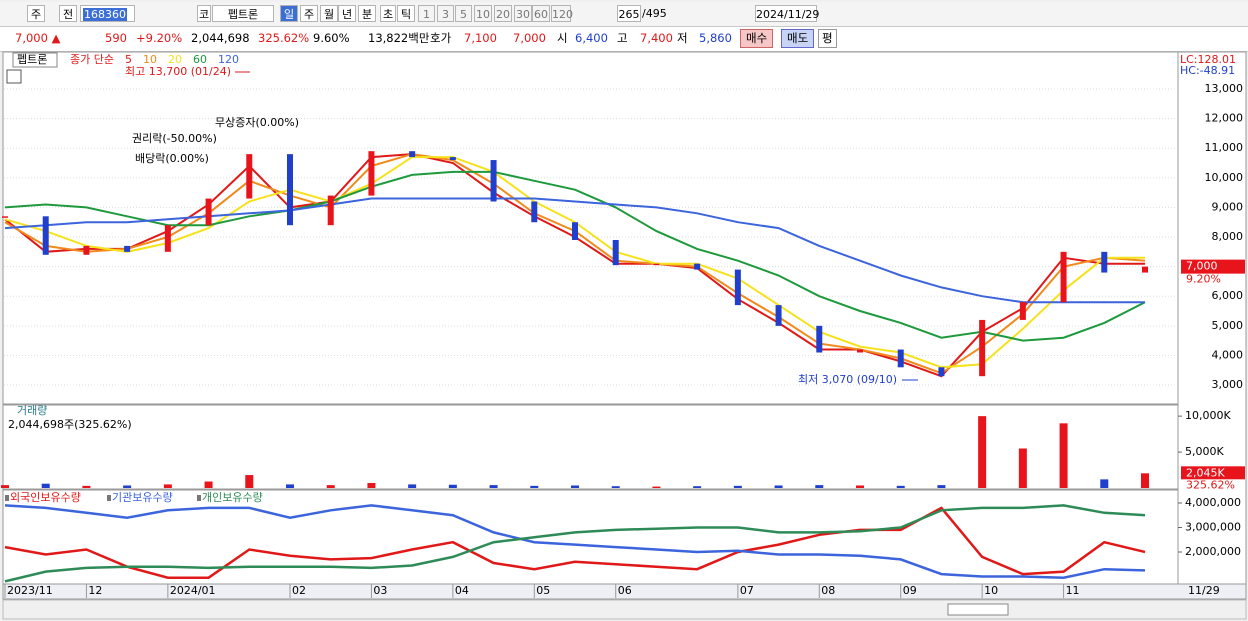 The image size is (1248, 621). What do you see at coordinates (1073, 590) in the screenshot?
I see `x-tick-label: 11` at bounding box center [1073, 590].